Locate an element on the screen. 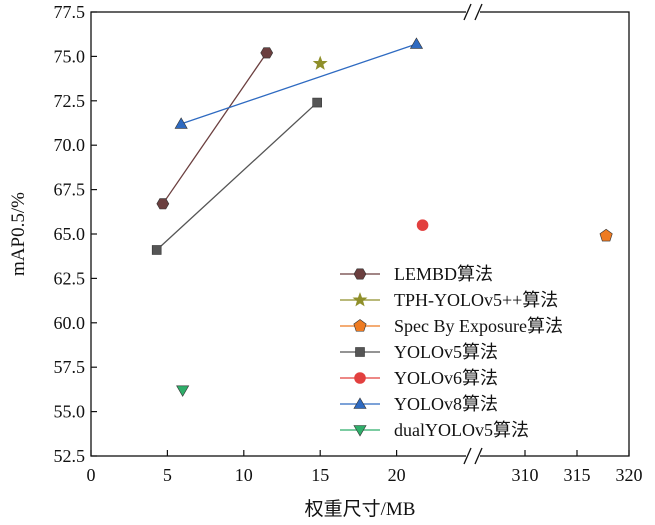 Image resolution: width=655 pixels, height=525 pixels. x-tick-label: 0 is located at coordinates (91, 475).